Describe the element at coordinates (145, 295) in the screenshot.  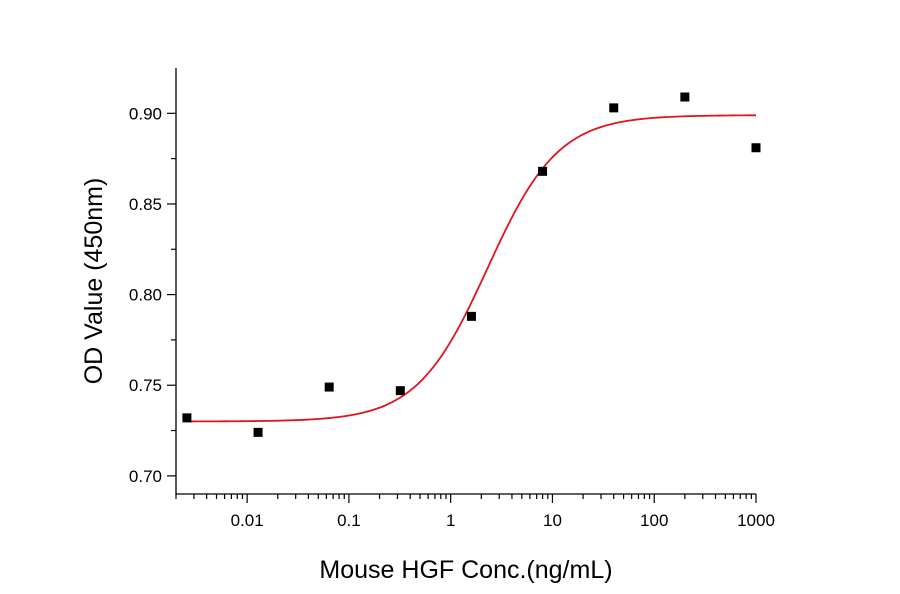
I see `y-tick-label: 0.80` at that location.